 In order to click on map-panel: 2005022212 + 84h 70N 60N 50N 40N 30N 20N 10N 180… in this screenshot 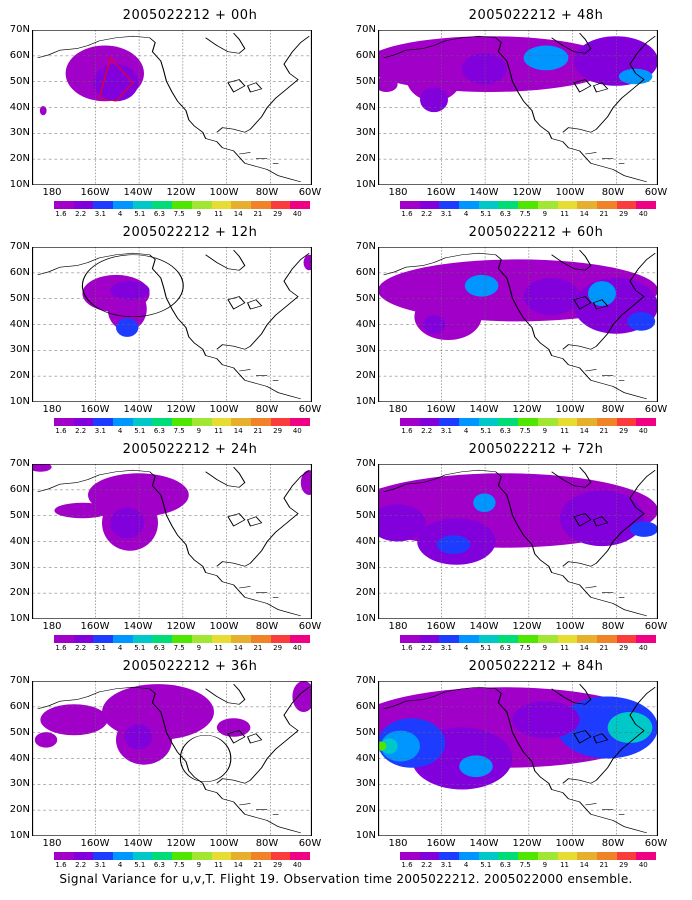, I will do `click(524, 764)`.